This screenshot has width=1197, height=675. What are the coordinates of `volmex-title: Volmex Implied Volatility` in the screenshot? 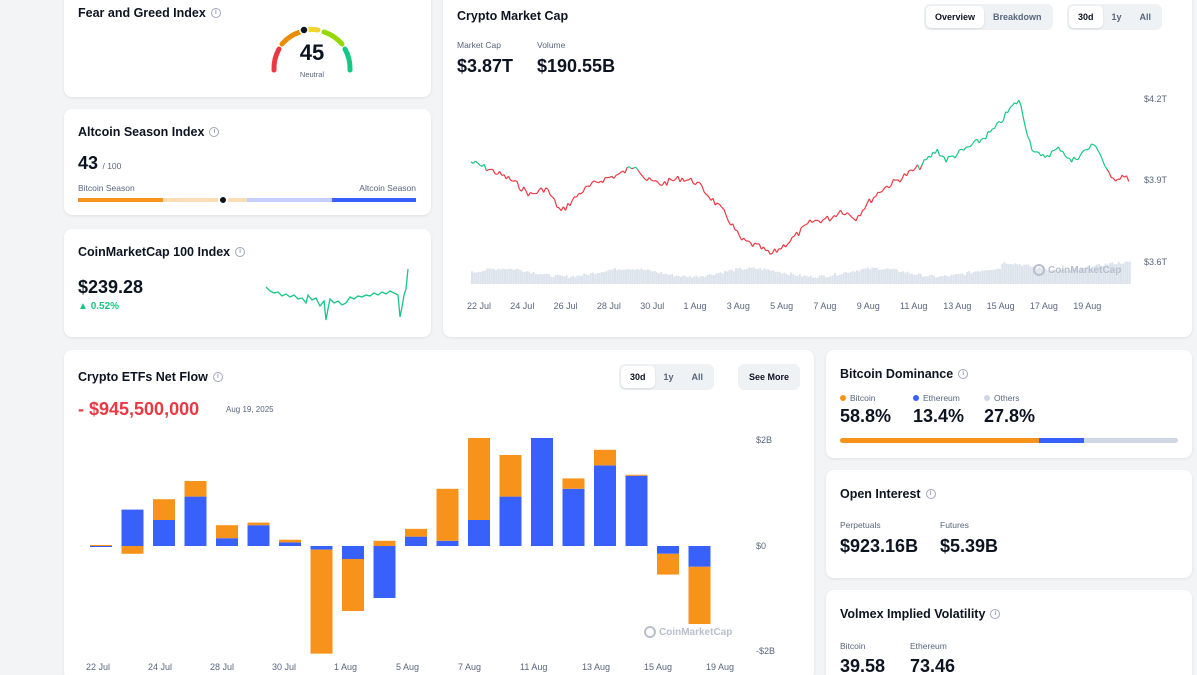 It's located at (913, 614).